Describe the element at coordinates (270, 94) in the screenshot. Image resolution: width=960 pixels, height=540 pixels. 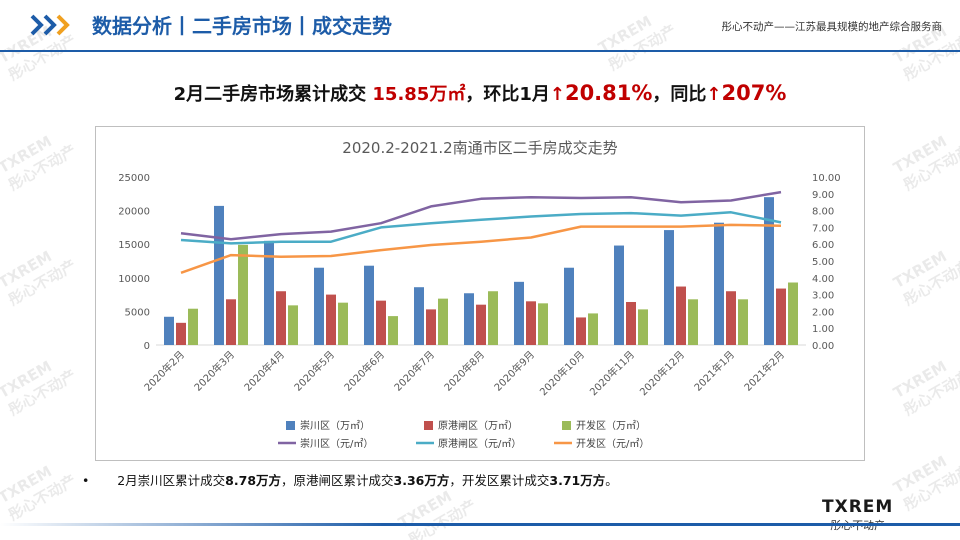
I see `headline-text: 2月二手房市场累计成交` at that location.